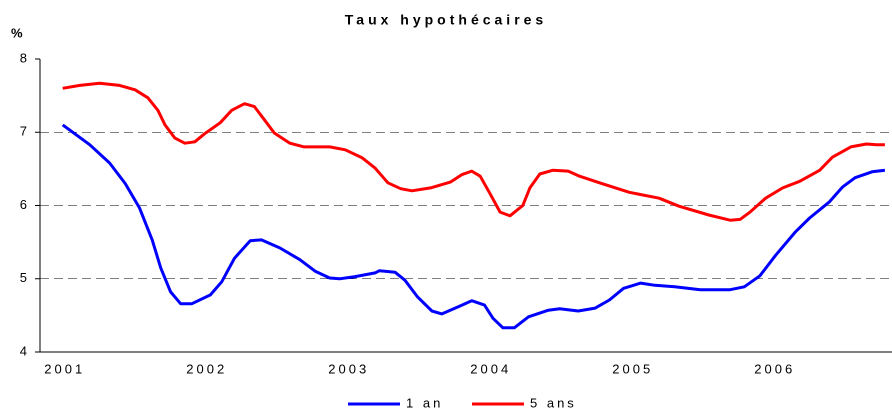 This screenshot has height=411, width=892. Describe the element at coordinates (490, 368) in the screenshot. I see `x-tick-label: 2004` at that location.